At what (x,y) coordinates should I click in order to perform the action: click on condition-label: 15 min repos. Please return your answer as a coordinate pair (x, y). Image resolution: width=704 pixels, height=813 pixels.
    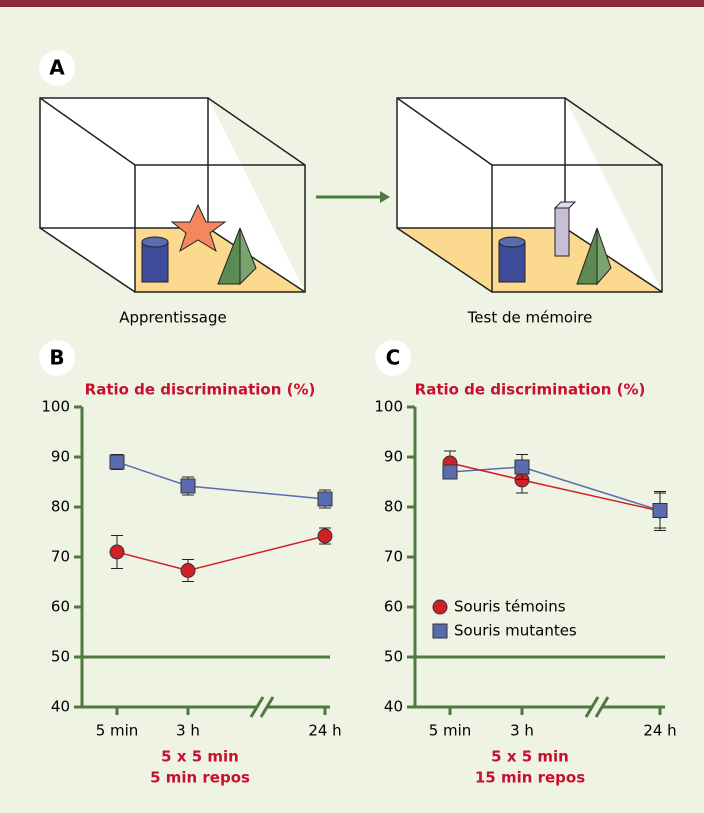
    Looking at the image, I should click on (530, 778).